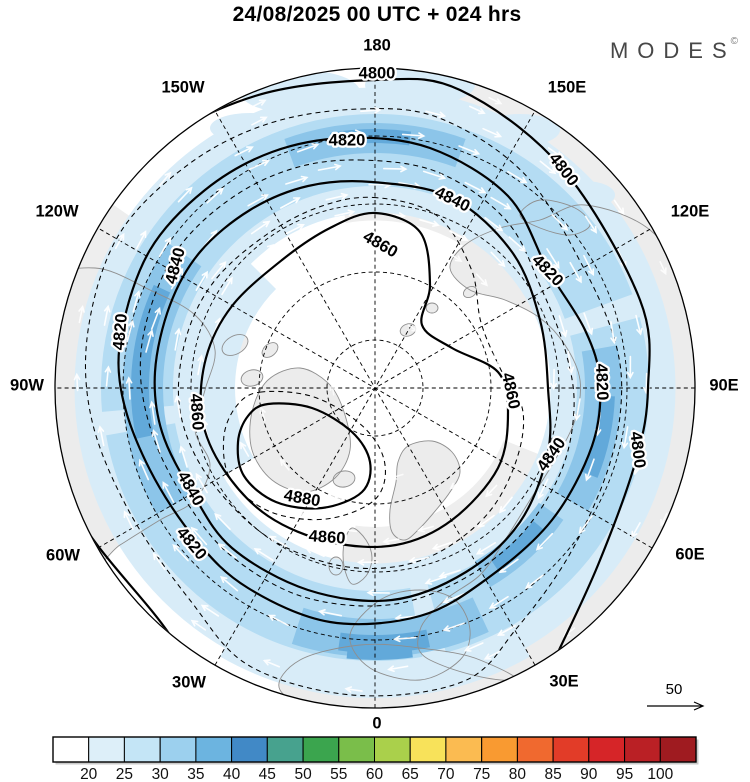  Describe the element at coordinates (481, 774) in the screenshot. I see `colorbar-tick: 75` at that location.